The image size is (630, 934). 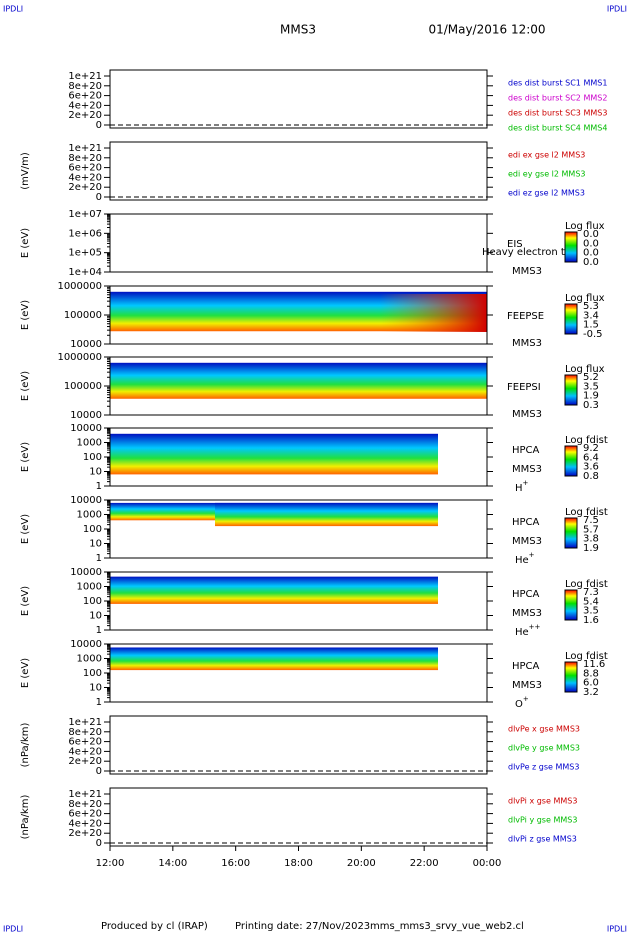 I want to click on instrument-label: EIS, so click(x=515, y=244).